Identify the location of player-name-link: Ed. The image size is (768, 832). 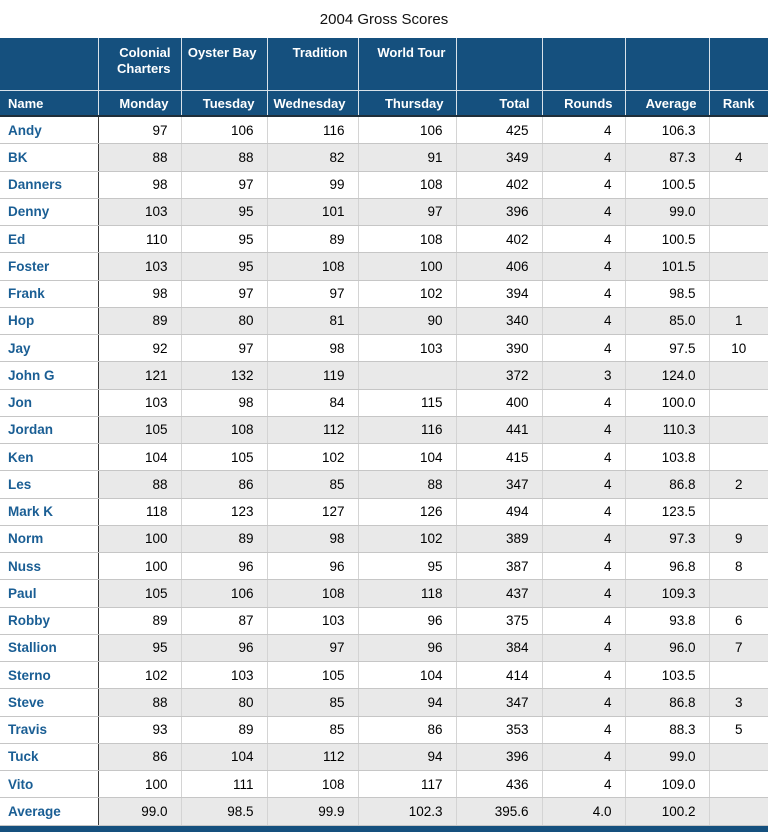
(49, 239).